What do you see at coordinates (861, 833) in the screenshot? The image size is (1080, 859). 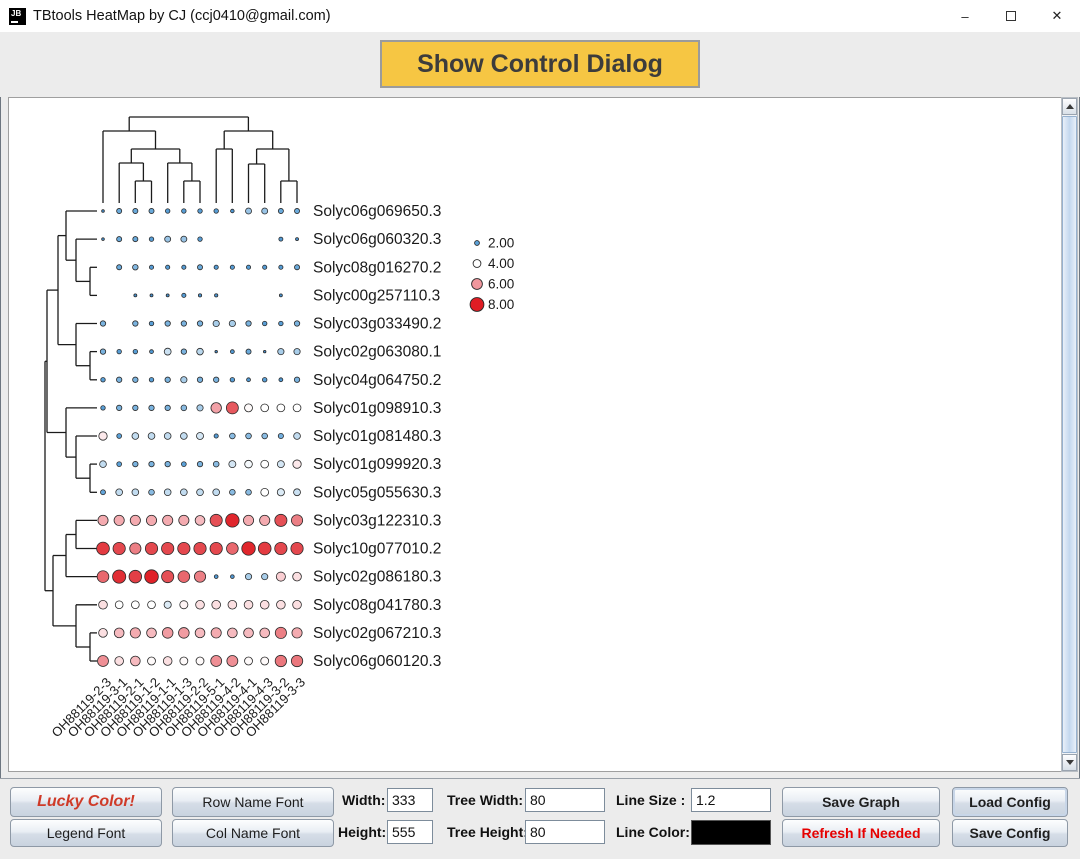 I see `refresh-if-needed-button: Refresh If Needed` at bounding box center [861, 833].